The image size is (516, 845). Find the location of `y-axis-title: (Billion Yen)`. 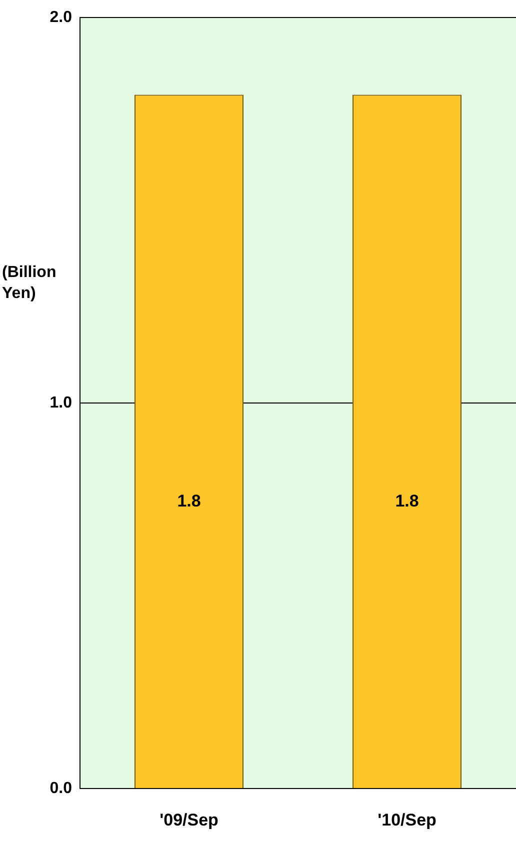

y-axis-title: (Billion Yen) is located at coordinates (30, 283).